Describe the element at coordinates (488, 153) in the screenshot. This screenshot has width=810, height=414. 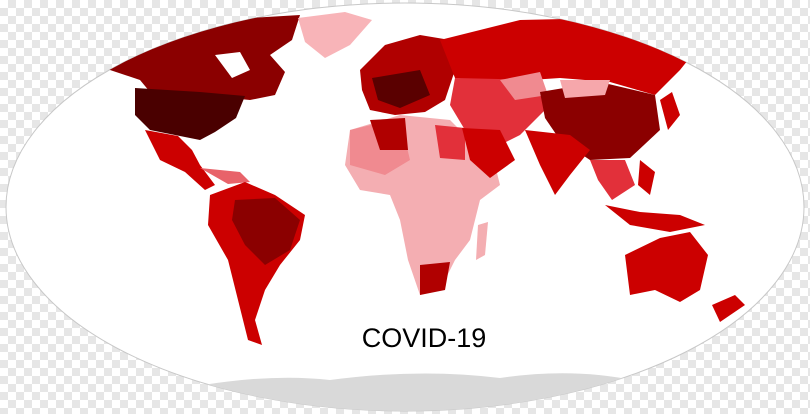
I see `arabia` at that location.